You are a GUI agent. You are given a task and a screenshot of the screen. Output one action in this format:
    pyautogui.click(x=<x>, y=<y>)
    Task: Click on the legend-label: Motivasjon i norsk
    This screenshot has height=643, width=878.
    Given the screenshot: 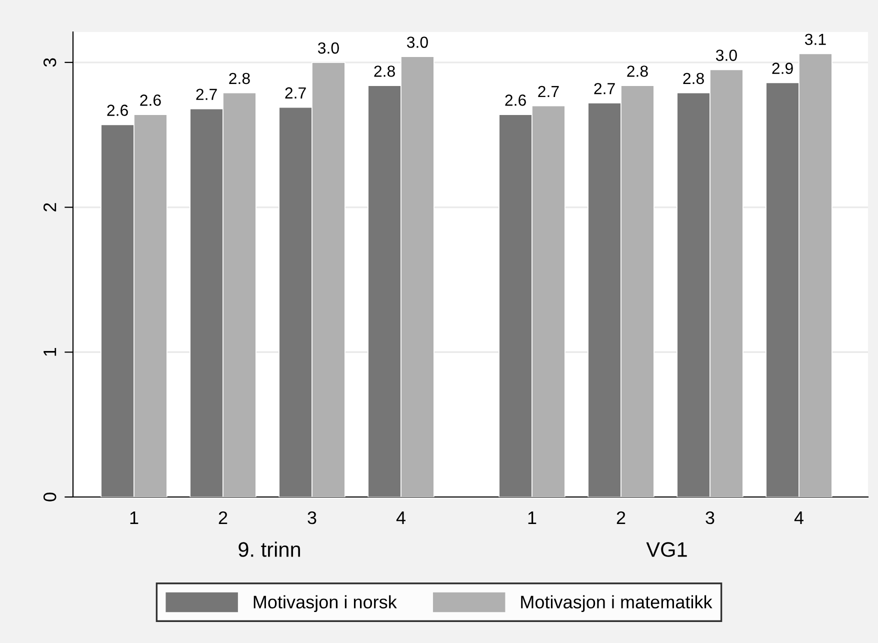 What is the action you would take?
    pyautogui.click(x=325, y=603)
    